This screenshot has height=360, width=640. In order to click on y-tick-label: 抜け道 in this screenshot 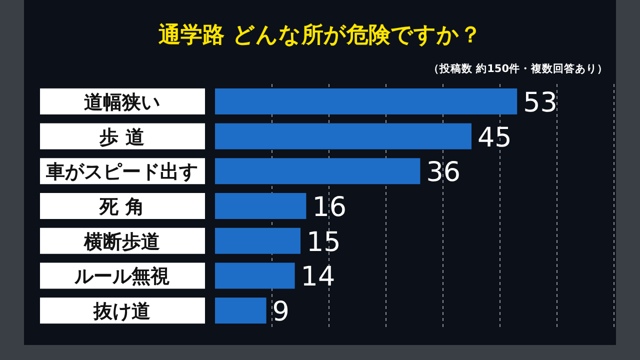, I will do `click(121, 311)`.